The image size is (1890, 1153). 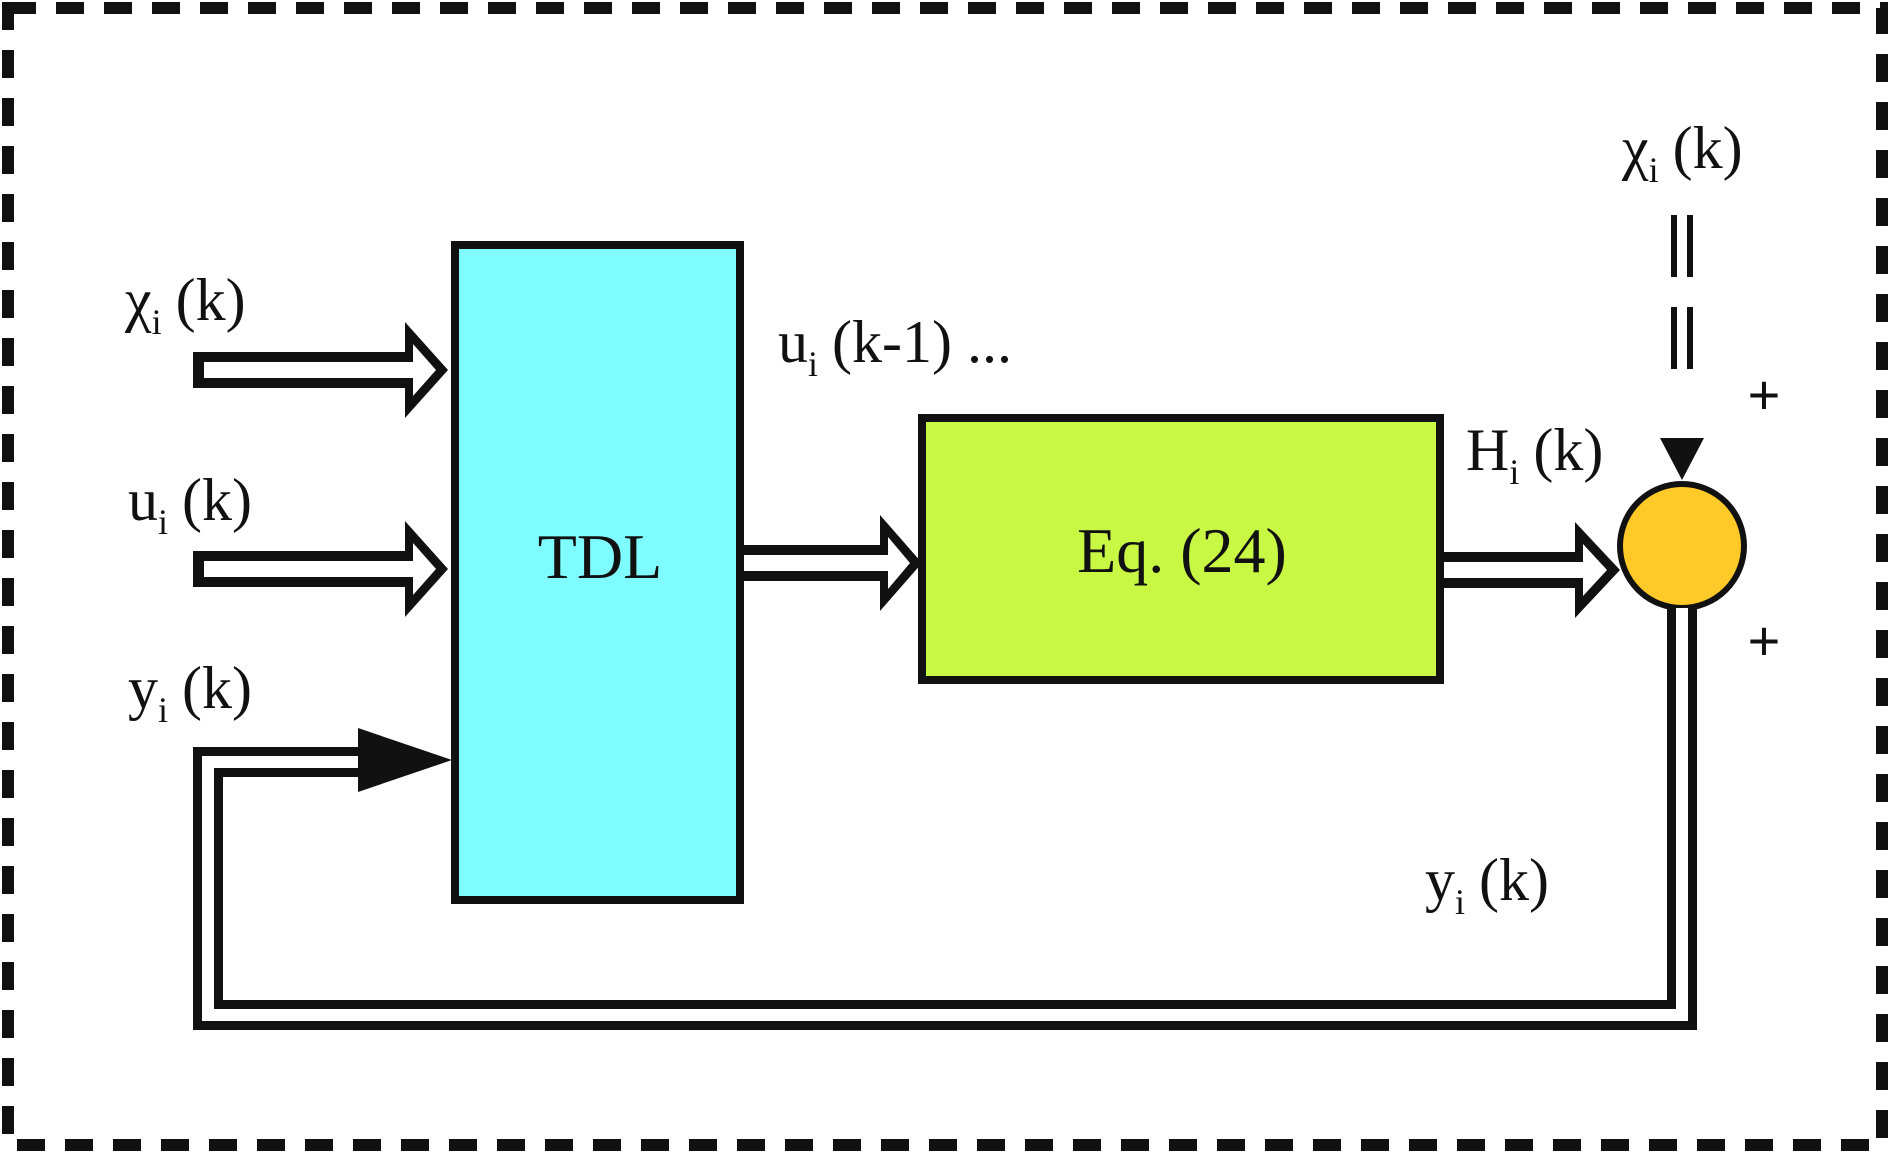 I want to click on tdl-block, so click(x=597, y=572).